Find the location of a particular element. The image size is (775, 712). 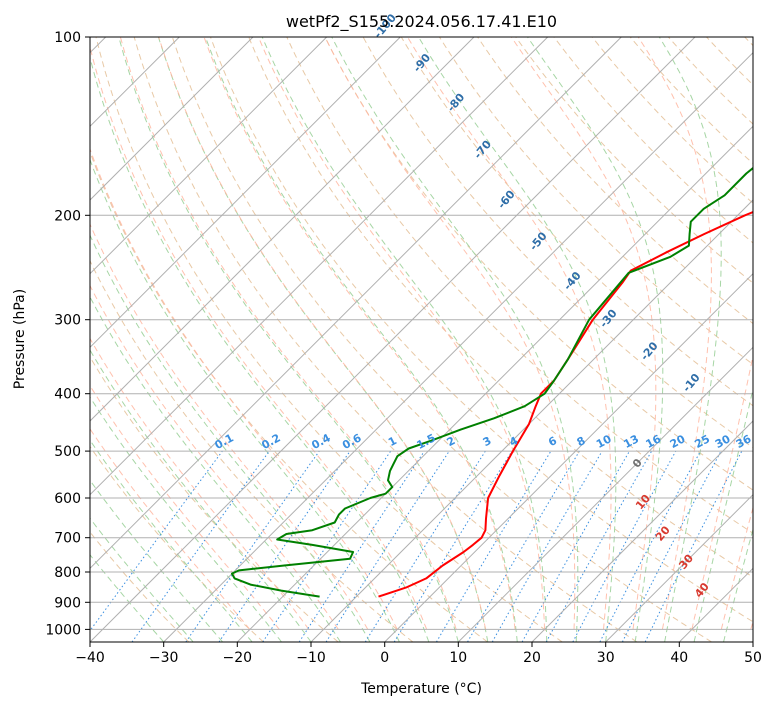

x-tick-label: 10 is located at coordinates (458, 658).